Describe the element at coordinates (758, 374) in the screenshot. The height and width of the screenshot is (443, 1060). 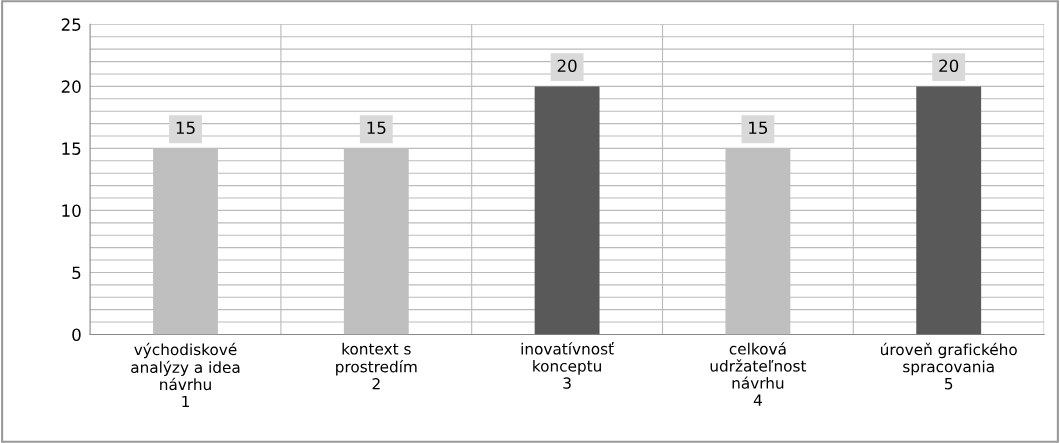
I see `x-tick-label: celková udržateľnost návrhu 4` at that location.